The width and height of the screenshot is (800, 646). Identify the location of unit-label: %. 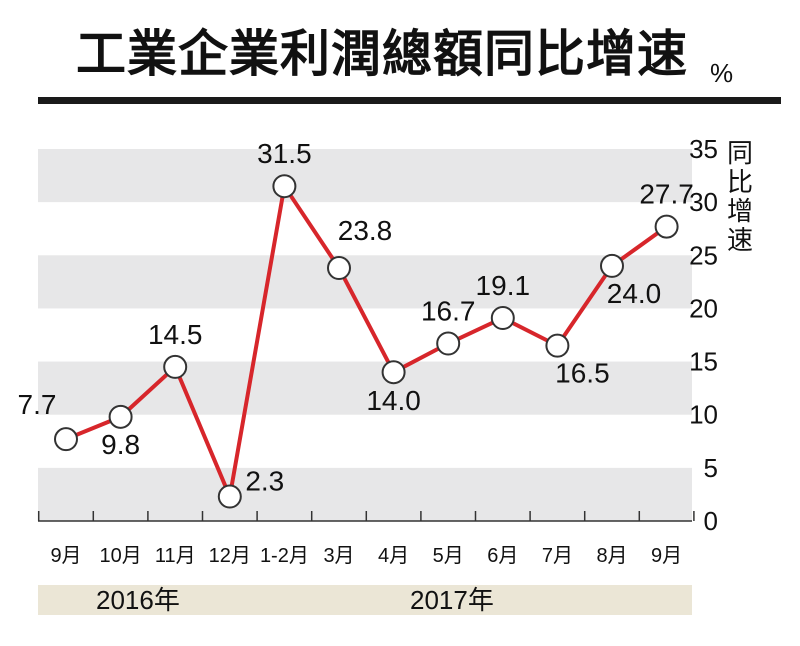
(722, 73).